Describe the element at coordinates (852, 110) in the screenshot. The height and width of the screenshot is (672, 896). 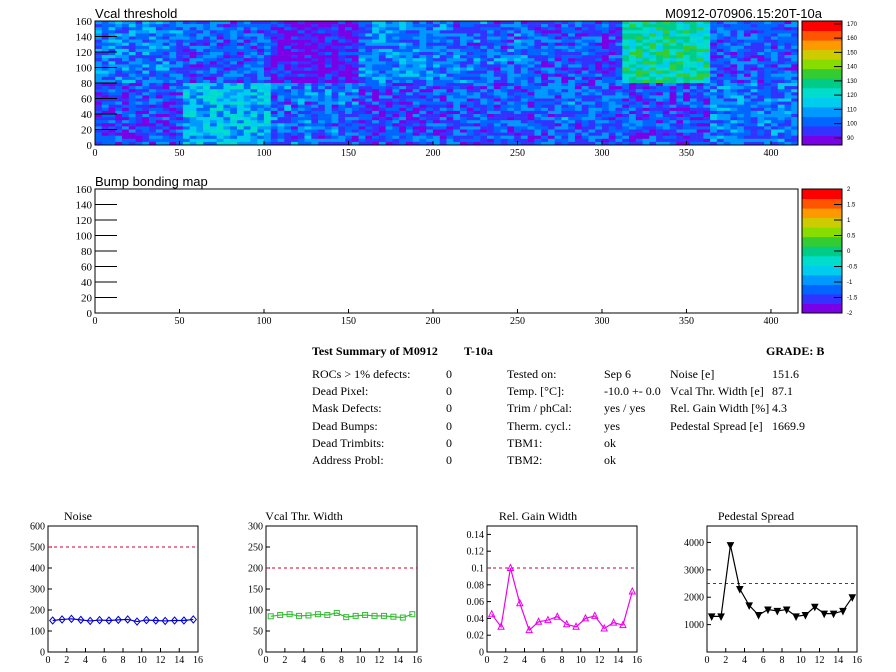
I see `vcal-scale-label: 110` at that location.